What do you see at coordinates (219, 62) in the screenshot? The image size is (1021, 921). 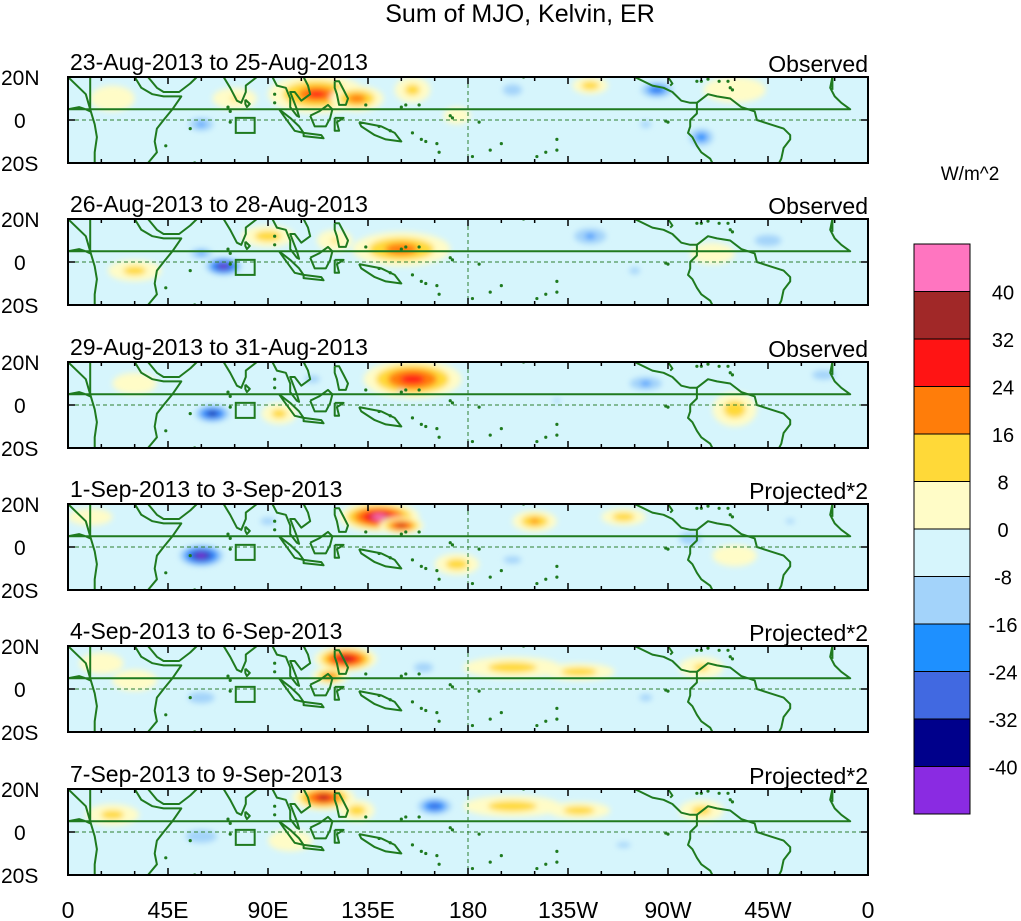 I see `panel-date-range: 23-Aug-2013 to 25-Aug-2013` at bounding box center [219, 62].